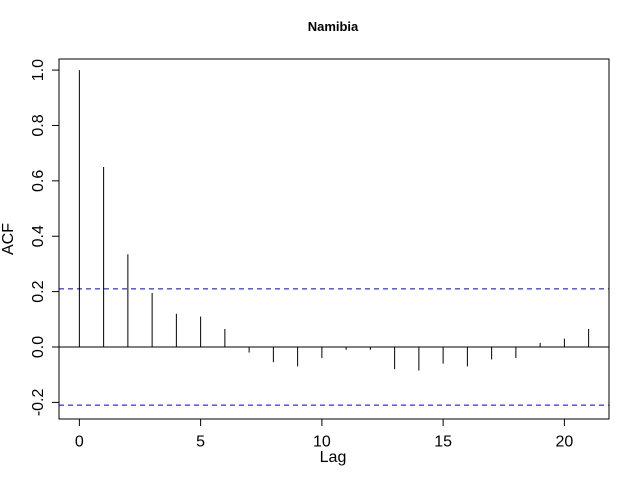 This screenshot has height=480, width=640. I want to click on y-tick-label: 0.8, so click(38, 125).